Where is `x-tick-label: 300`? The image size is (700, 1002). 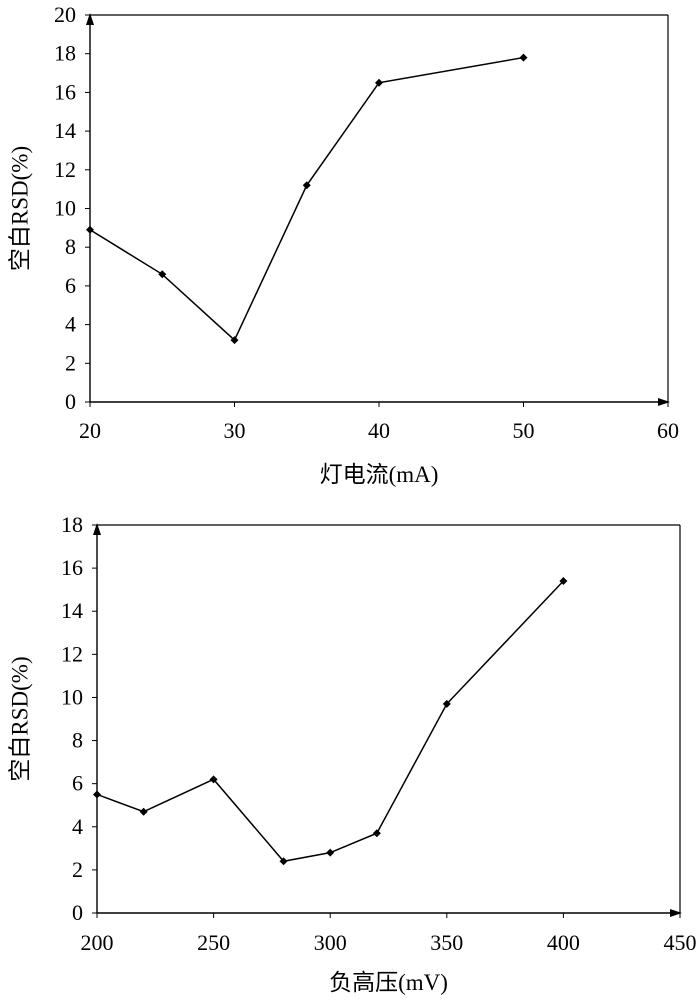 x-tick-label: 300 is located at coordinates (330, 942).